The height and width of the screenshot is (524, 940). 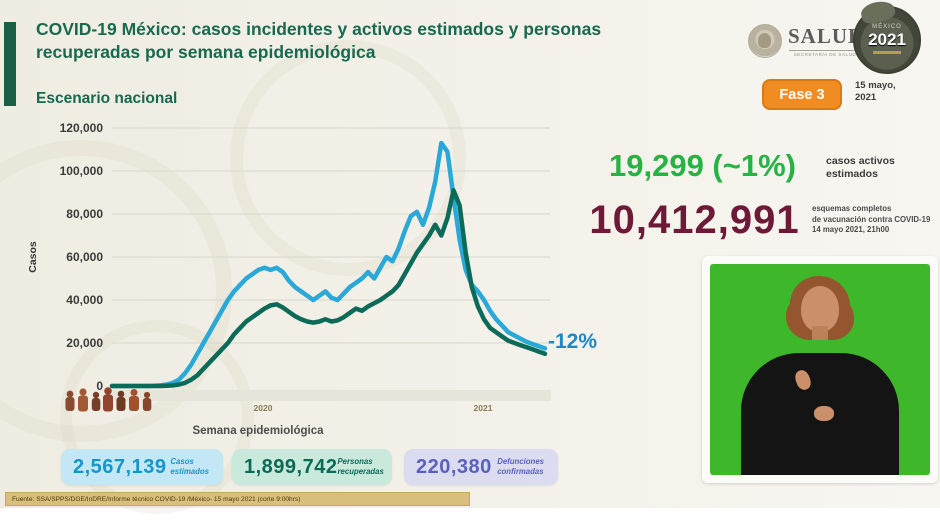 What do you see at coordinates (206, 52) in the screenshot?
I see `title-line2: recuperadas por semana epidemiológica` at bounding box center [206, 52].